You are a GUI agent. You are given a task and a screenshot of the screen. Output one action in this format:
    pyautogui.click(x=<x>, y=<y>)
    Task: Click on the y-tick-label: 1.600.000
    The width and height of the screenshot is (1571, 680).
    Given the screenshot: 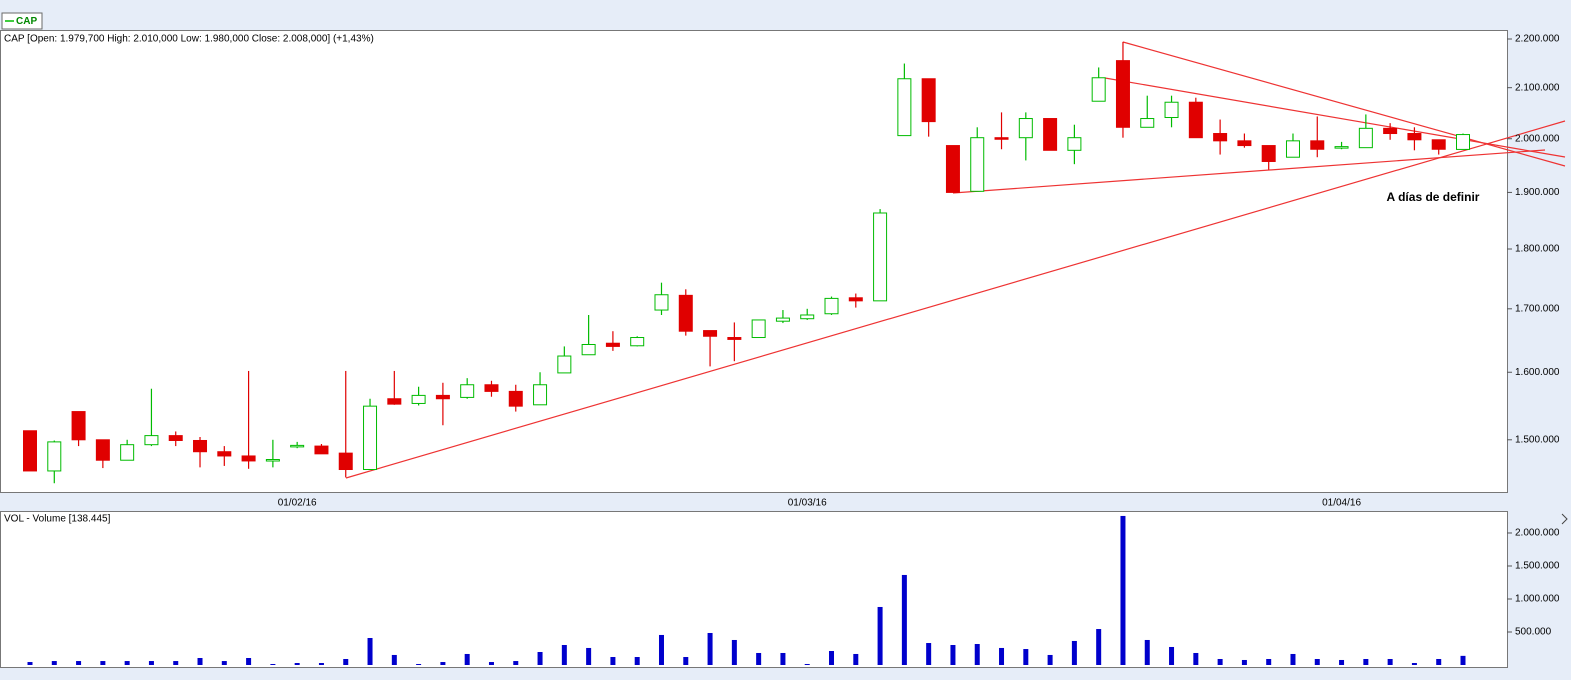 What is the action you would take?
    pyautogui.click(x=1537, y=372)
    